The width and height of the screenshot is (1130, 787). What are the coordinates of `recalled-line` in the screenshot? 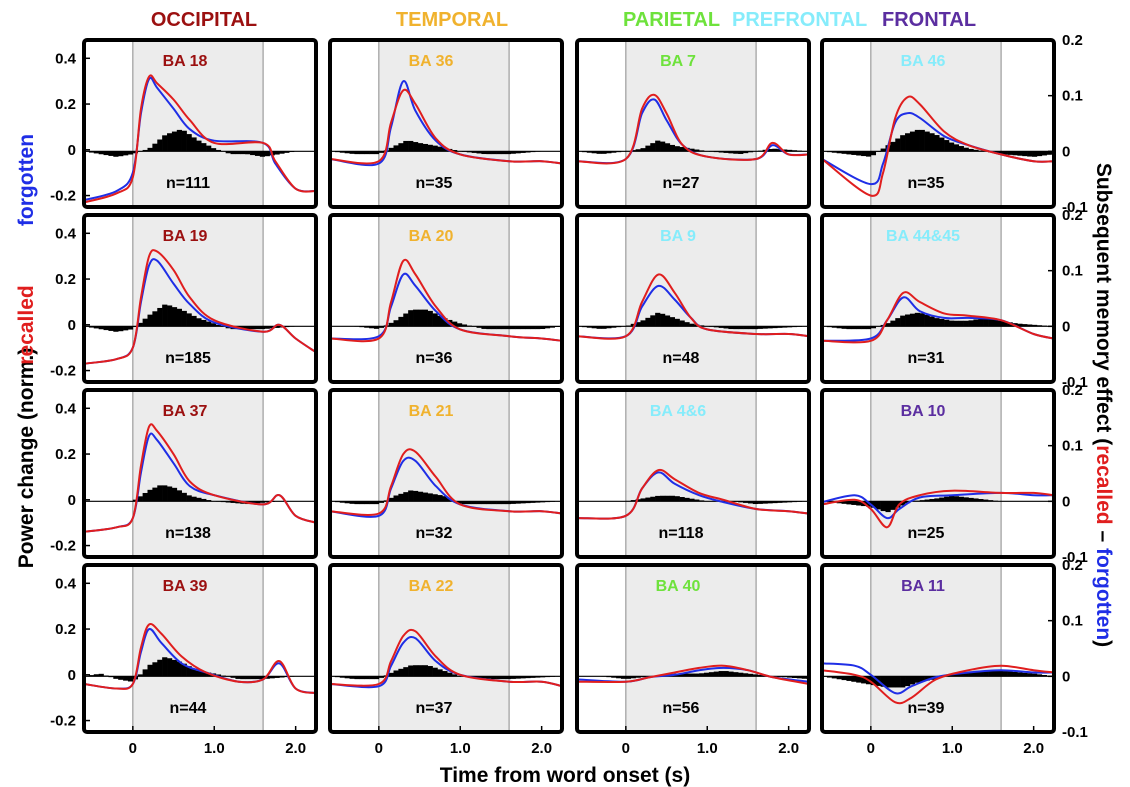 It's located at (200, 478).